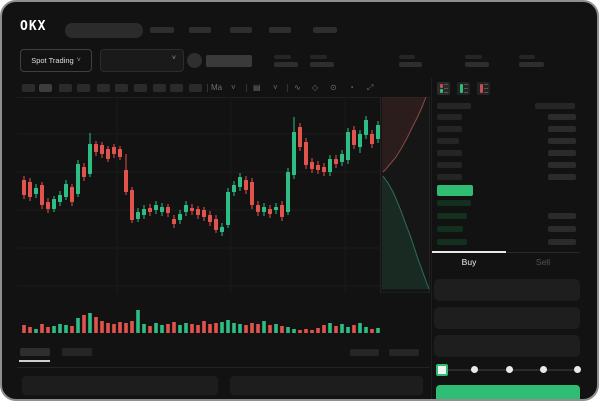  What do you see at coordinates (217, 87) in the screenshot?
I see `indicator-ma-icon: Ma` at bounding box center [217, 87].